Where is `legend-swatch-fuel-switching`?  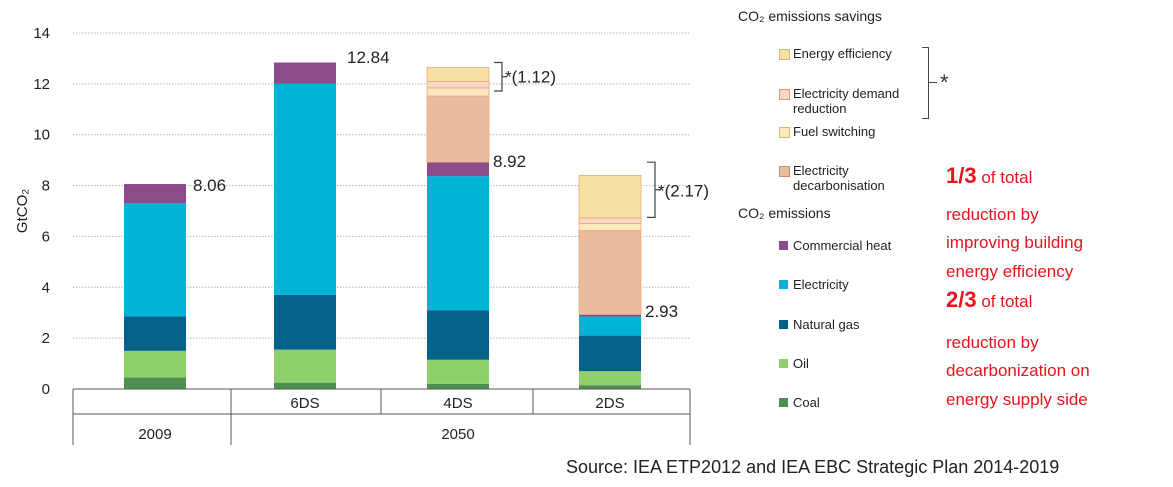 legend-swatch-fuel-switching is located at coordinates (784, 132).